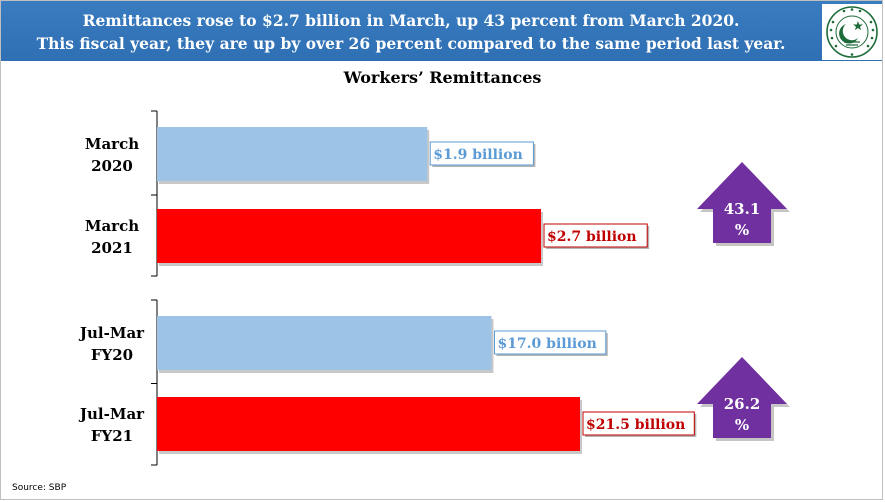  What do you see at coordinates (112, 248) in the screenshot?
I see `category-label: 2021` at bounding box center [112, 248].